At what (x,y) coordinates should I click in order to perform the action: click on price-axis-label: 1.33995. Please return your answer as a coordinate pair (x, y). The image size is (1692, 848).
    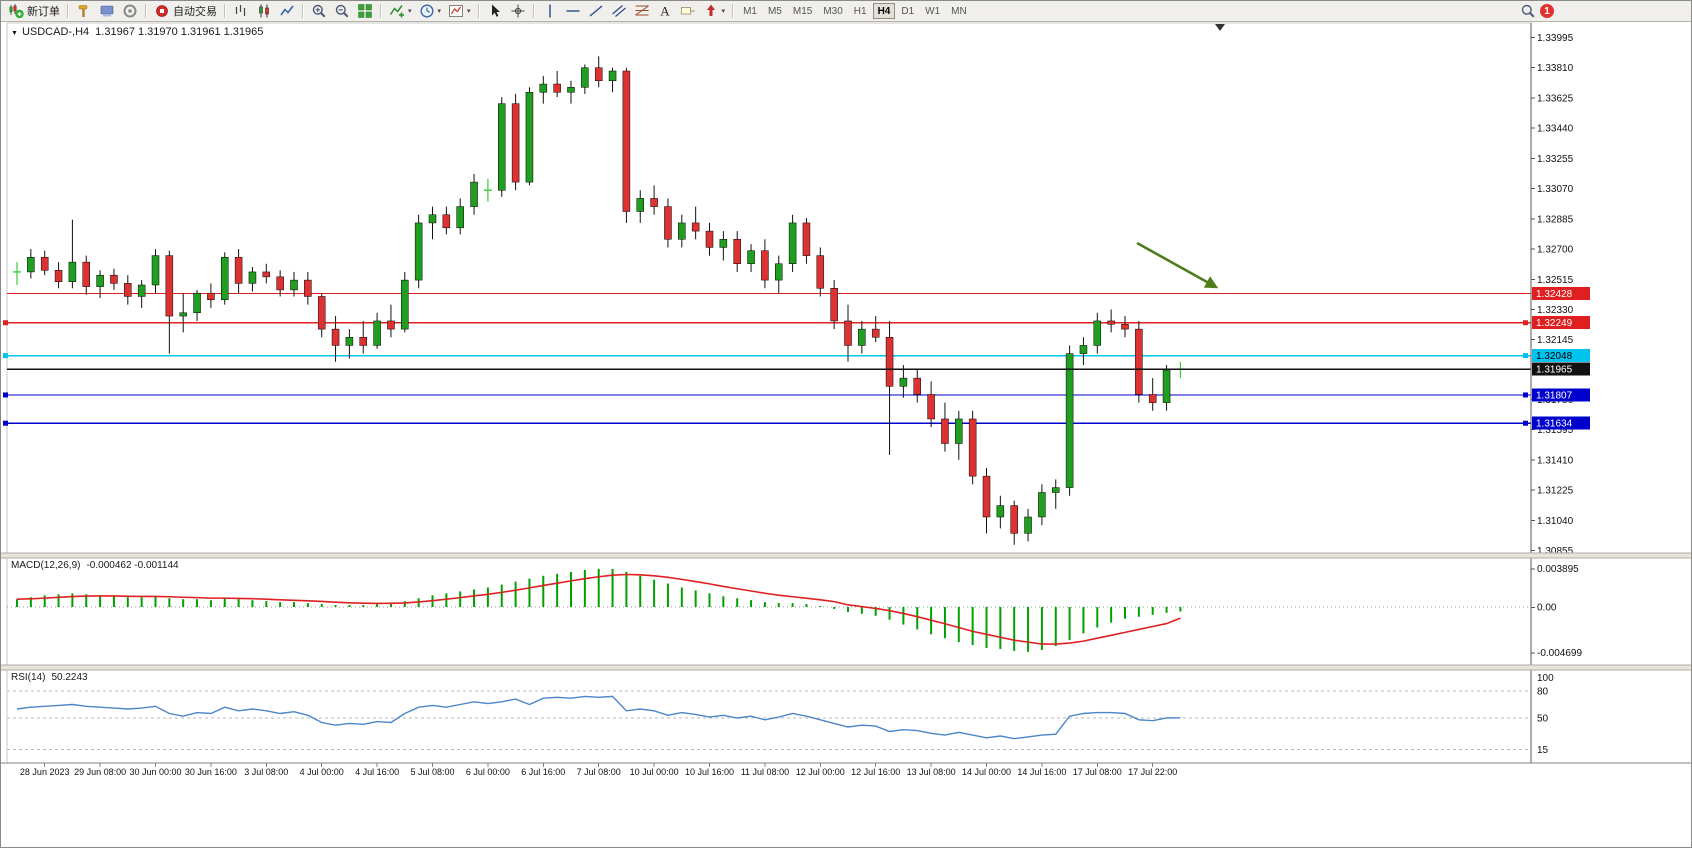
    Looking at the image, I should click on (1555, 38).